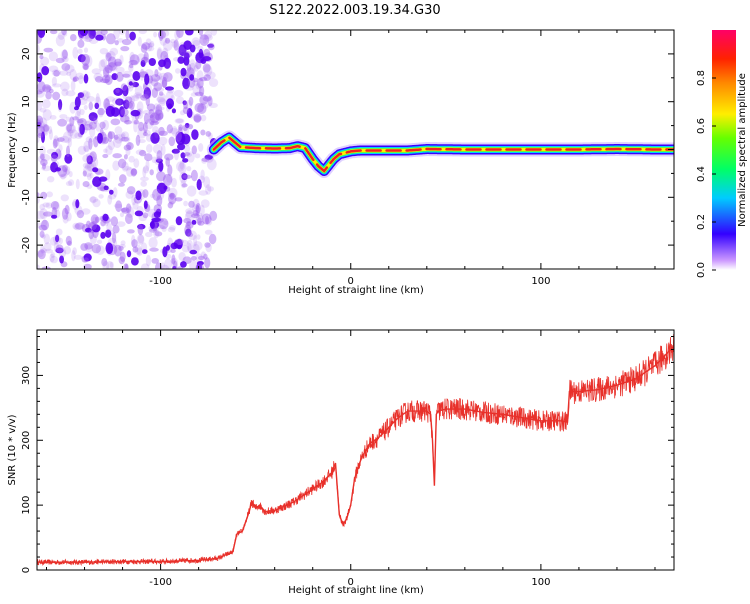 The height and width of the screenshot is (604, 750). Describe the element at coordinates (160, 582) in the screenshot. I see `x-tick-label: -100` at that location.